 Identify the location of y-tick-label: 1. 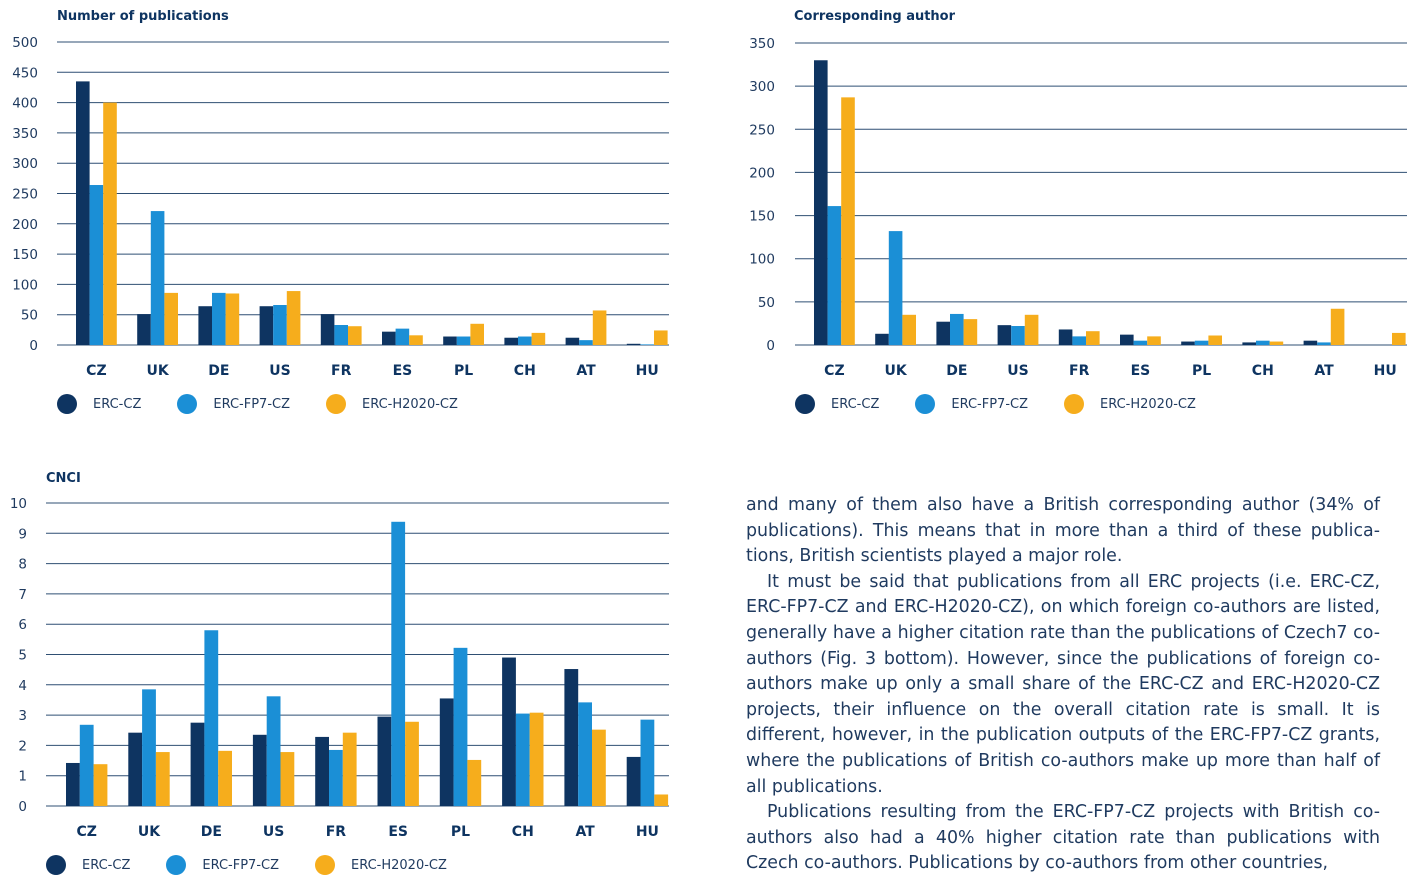
(22, 777).